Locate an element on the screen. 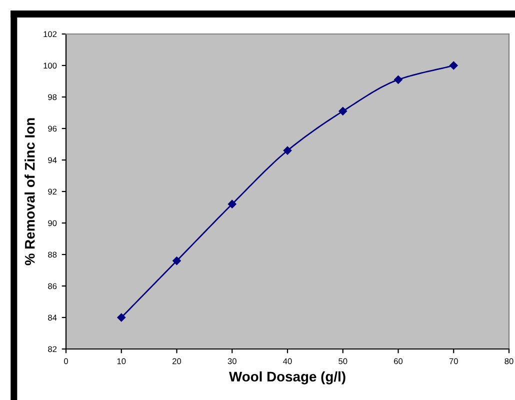 This screenshot has height=400, width=515. x-tick-label: 70 is located at coordinates (453, 361).